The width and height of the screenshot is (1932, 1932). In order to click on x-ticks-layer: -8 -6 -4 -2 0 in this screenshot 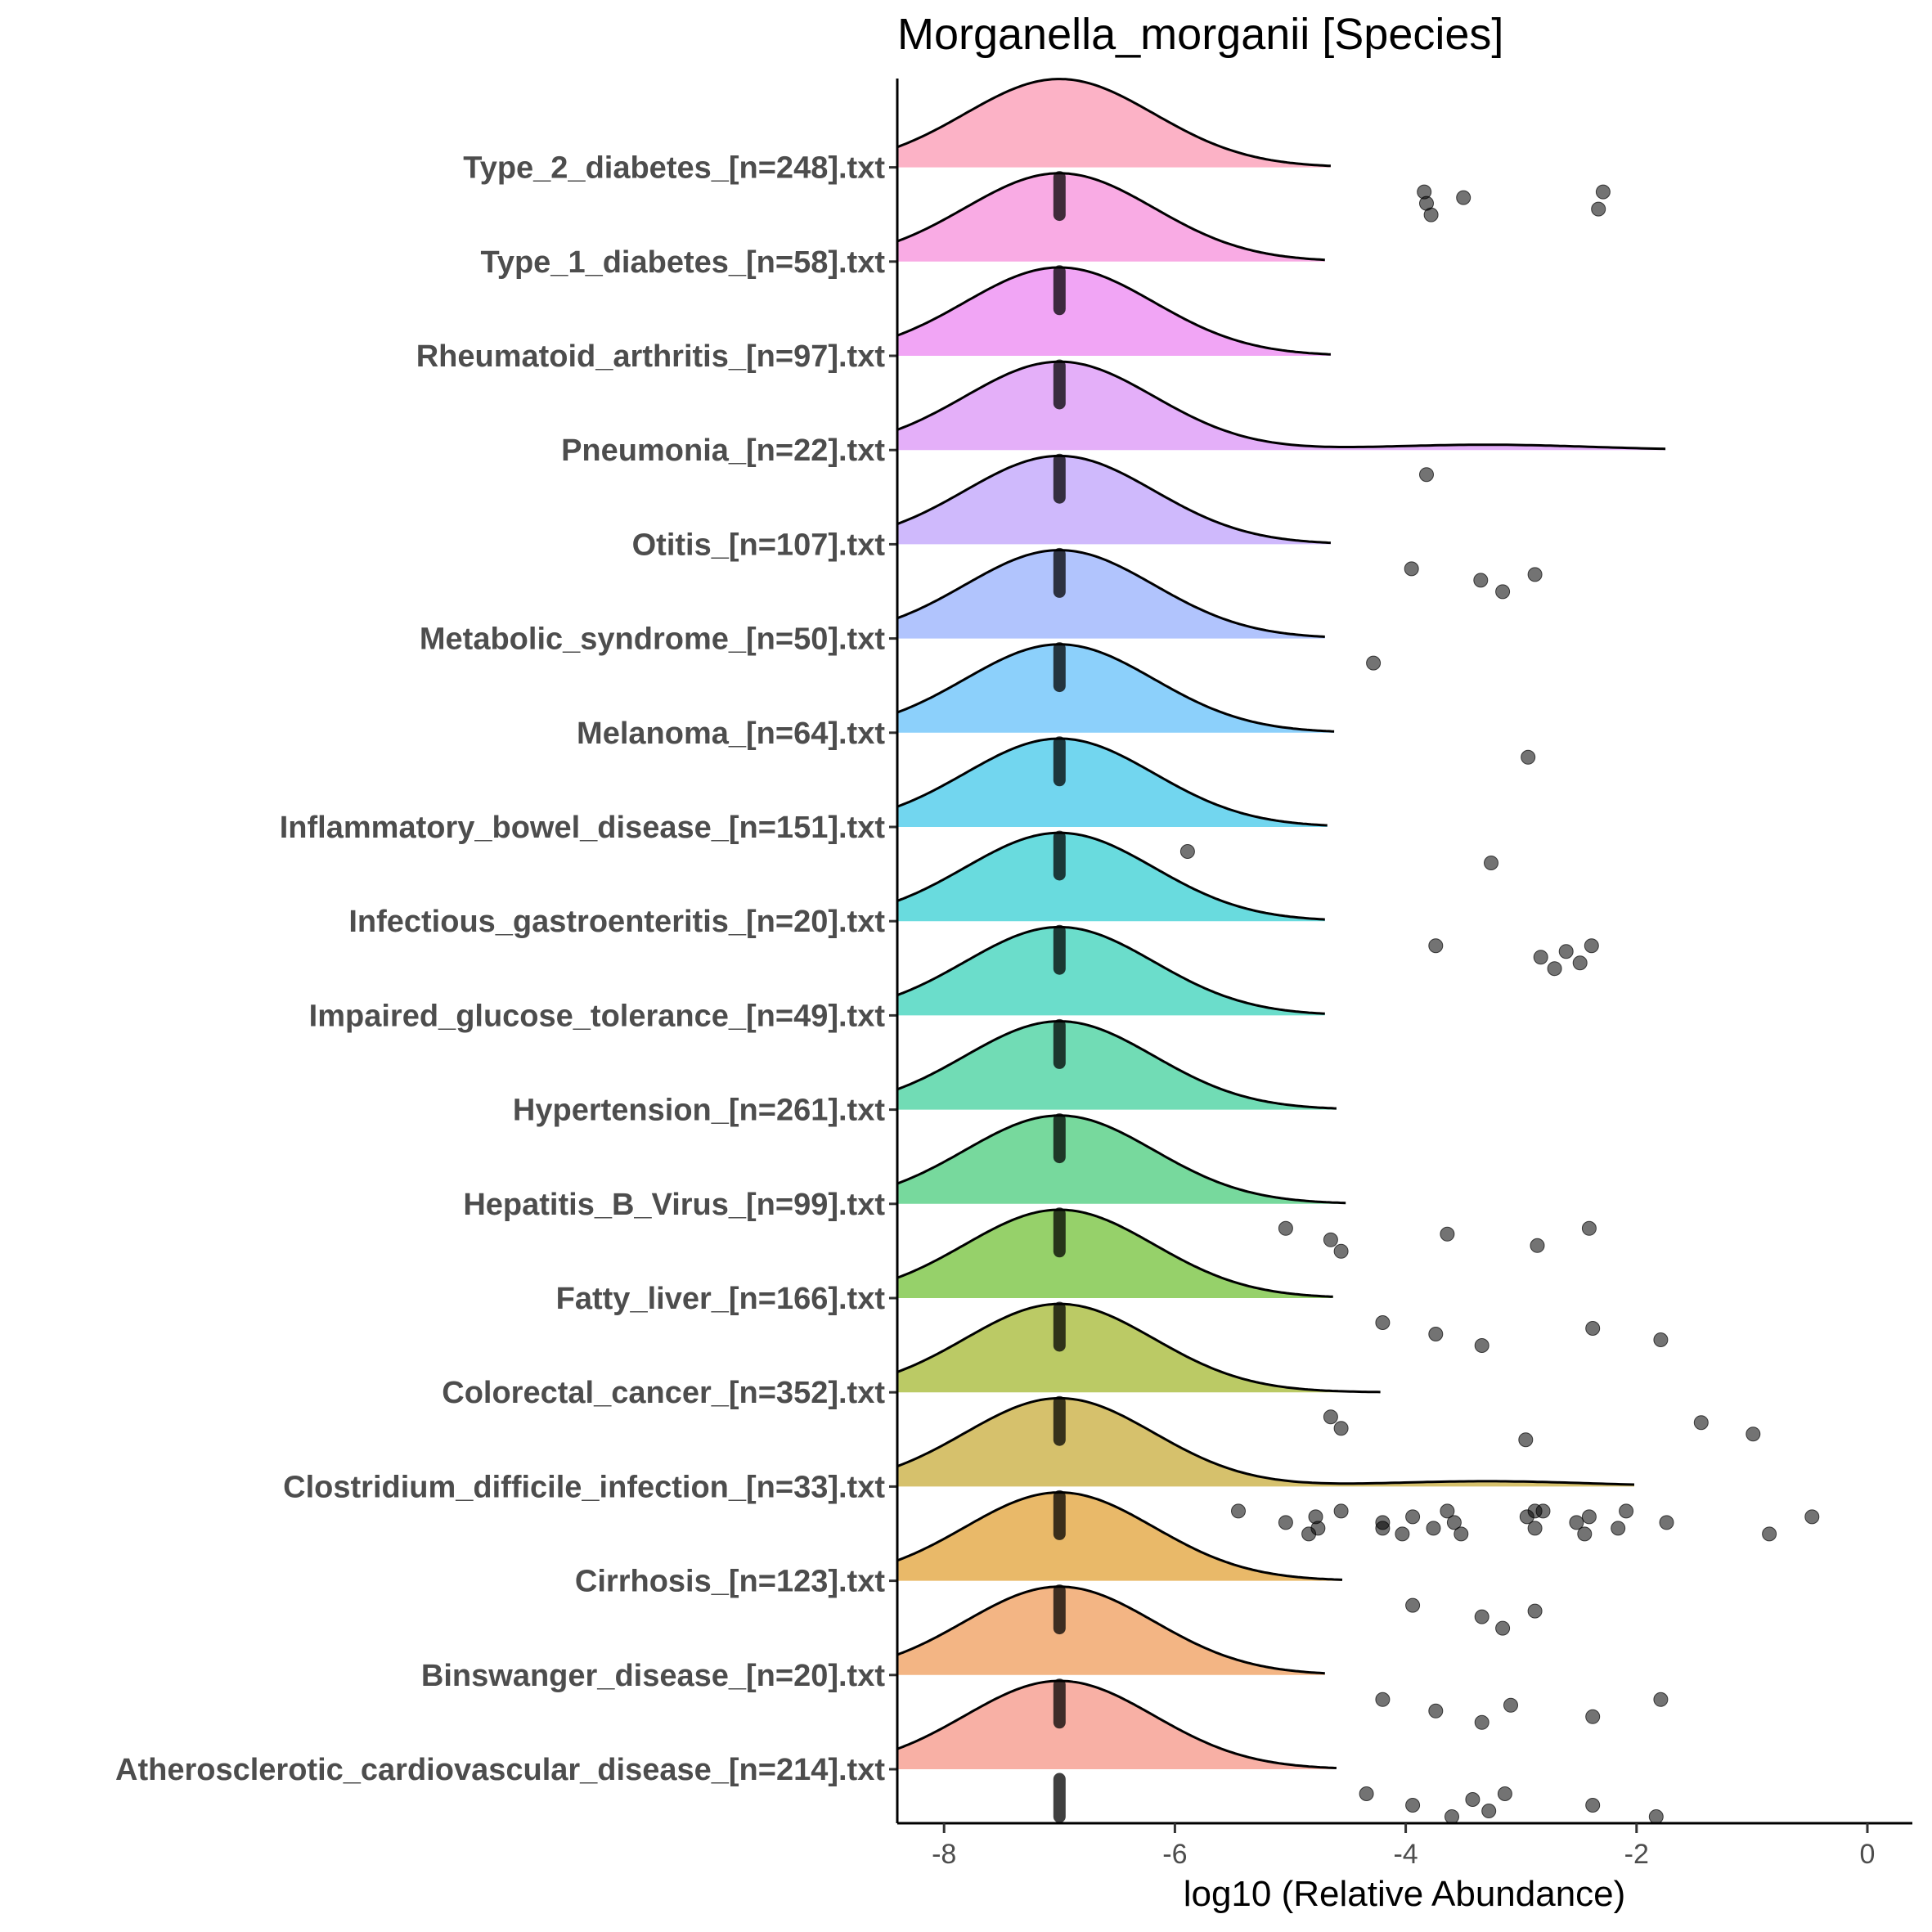, I will do `click(1404, 1847)`.